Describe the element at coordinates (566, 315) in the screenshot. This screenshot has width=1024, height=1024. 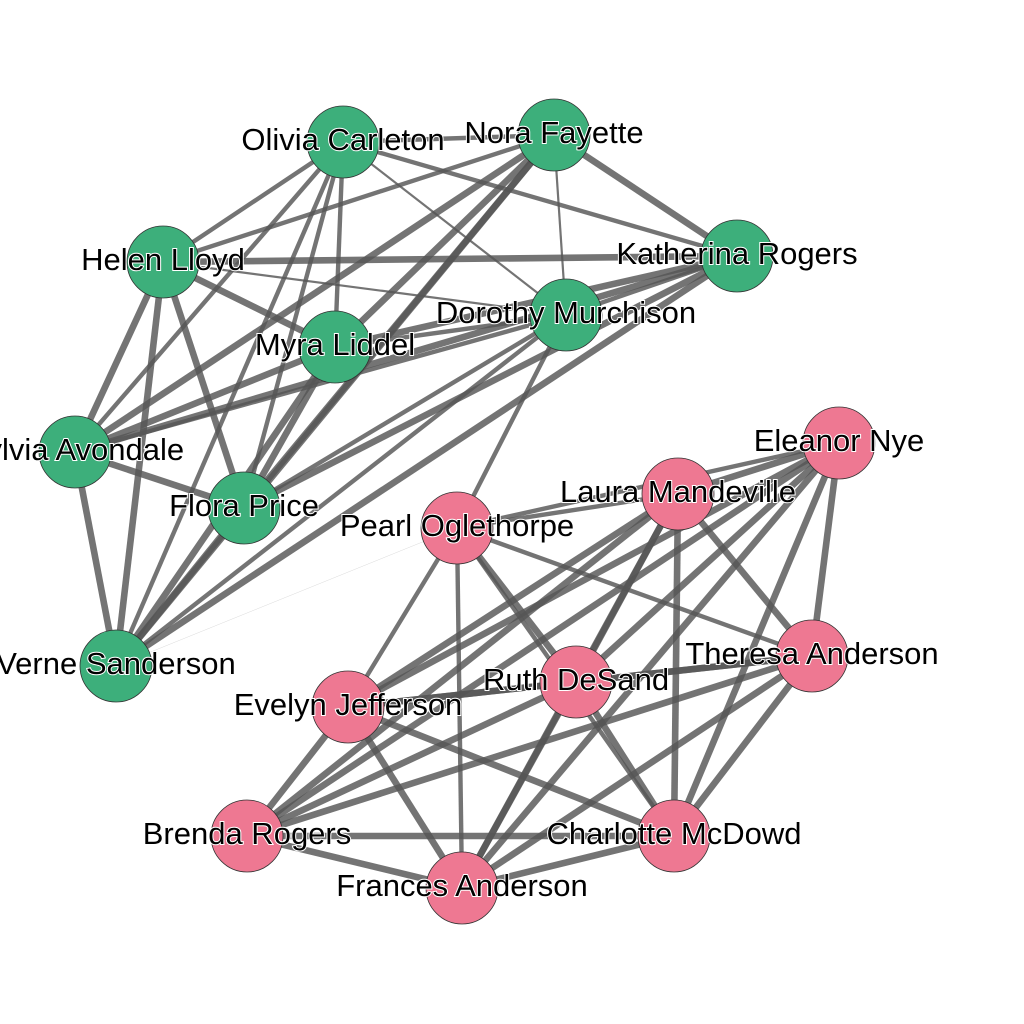
I see `node-dorothy-murchison` at that location.